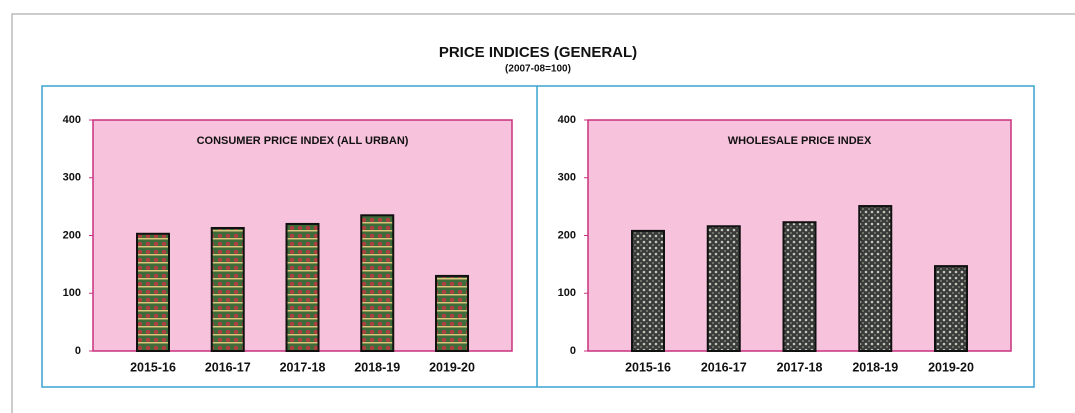 The height and width of the screenshot is (413, 1075). Describe the element at coordinates (538, 69) in the screenshot. I see `page-subtitle: (2007-08=100)` at that location.